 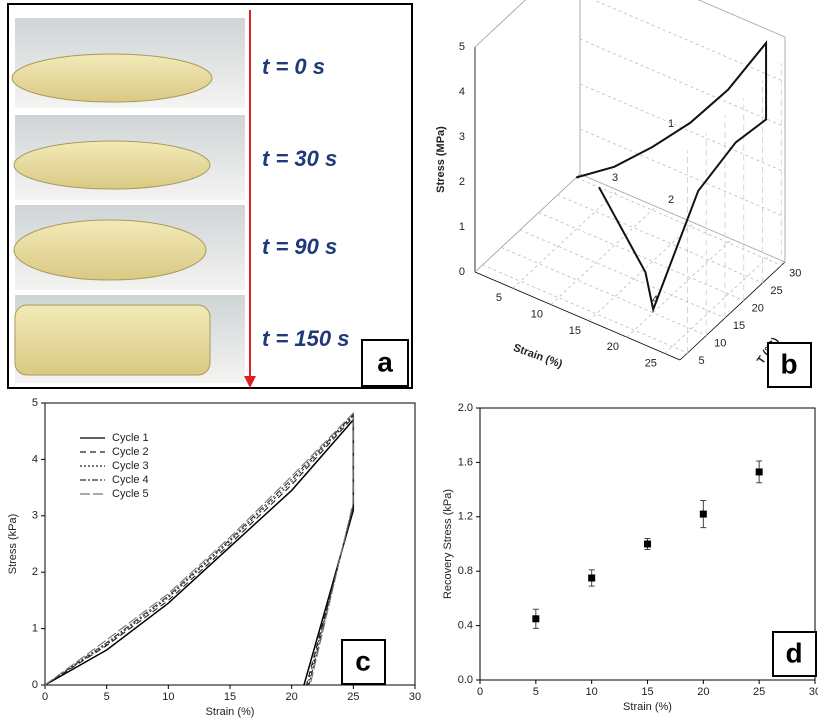 I want to click on y-tick-label: 0.4, so click(x=465, y=626).